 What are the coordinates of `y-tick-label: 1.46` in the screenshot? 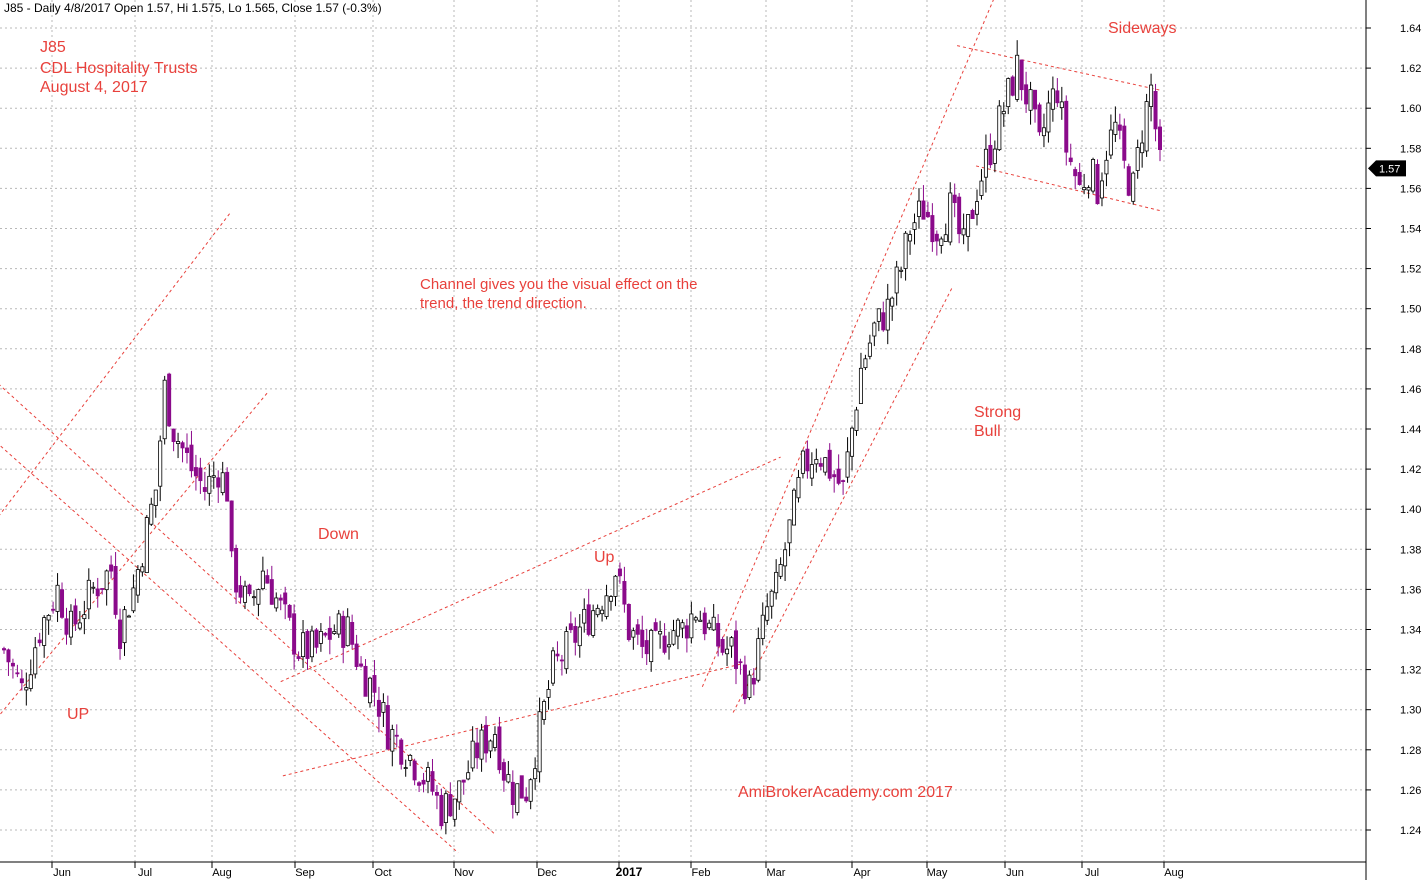 It's located at (1410, 390).